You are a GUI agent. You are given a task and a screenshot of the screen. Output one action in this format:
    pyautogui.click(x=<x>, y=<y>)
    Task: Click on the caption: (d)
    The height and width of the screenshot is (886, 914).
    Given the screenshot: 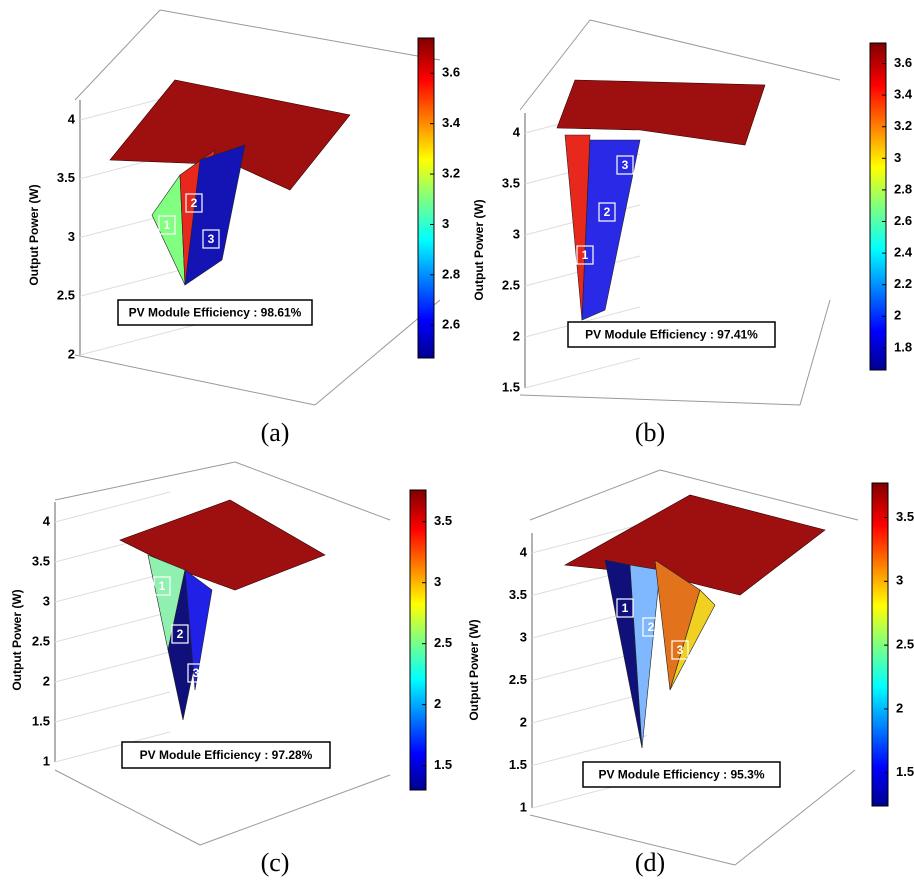 What is the action you would take?
    pyautogui.click(x=650, y=862)
    